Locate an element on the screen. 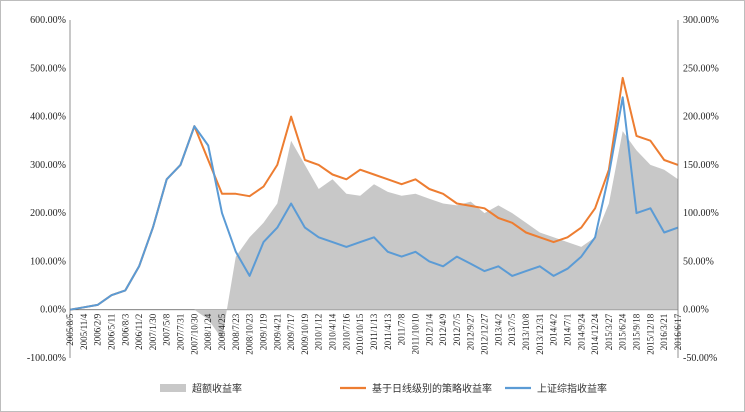  left-axis-tick: -100.00% is located at coordinates (46, 358).